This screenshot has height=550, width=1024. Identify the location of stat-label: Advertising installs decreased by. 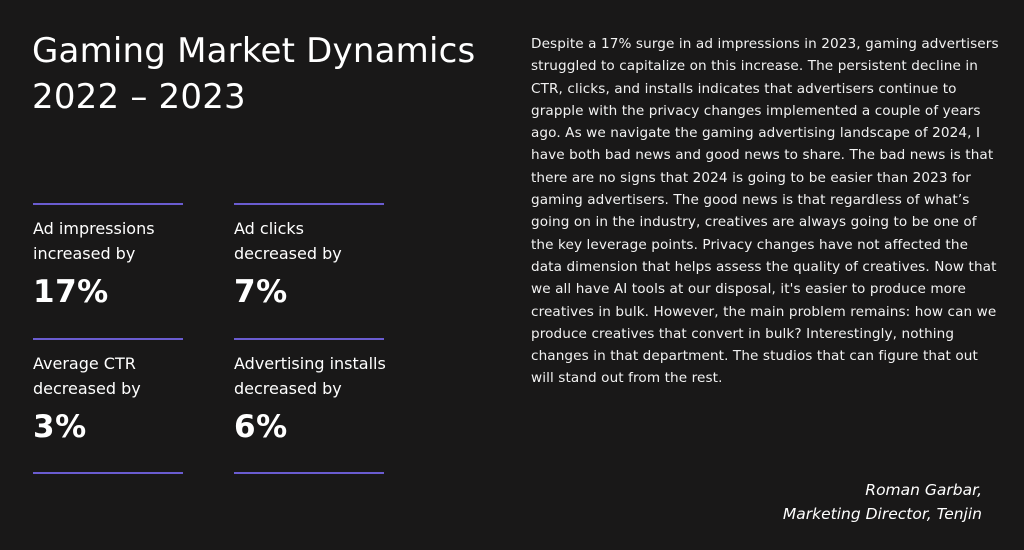
(310, 376).